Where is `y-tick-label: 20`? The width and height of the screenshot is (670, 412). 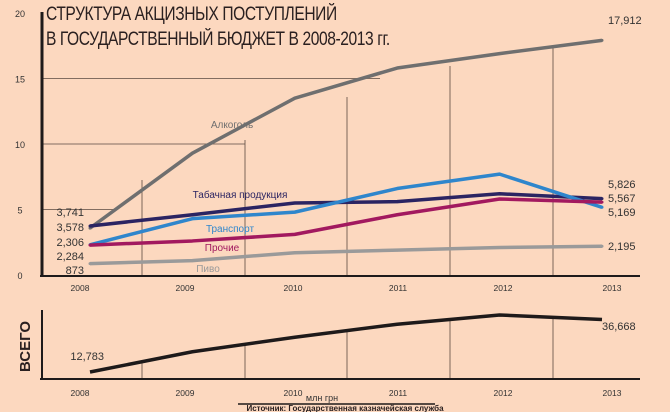 y-tick-label: 20 is located at coordinates (20, 14).